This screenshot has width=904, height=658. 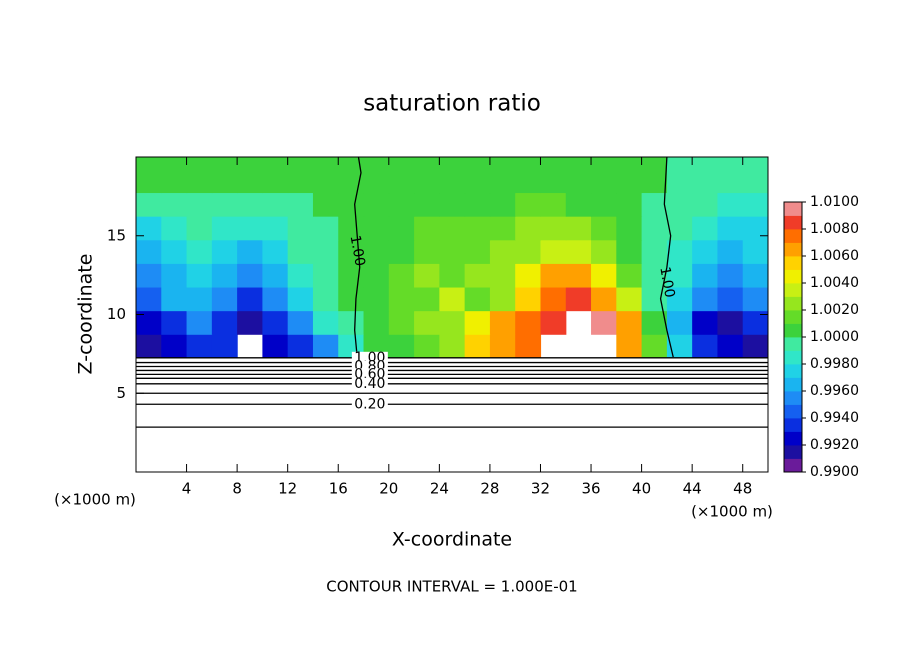 What do you see at coordinates (834, 364) in the screenshot?
I see `colorbar-tick-label: 0.9980` at bounding box center [834, 364].